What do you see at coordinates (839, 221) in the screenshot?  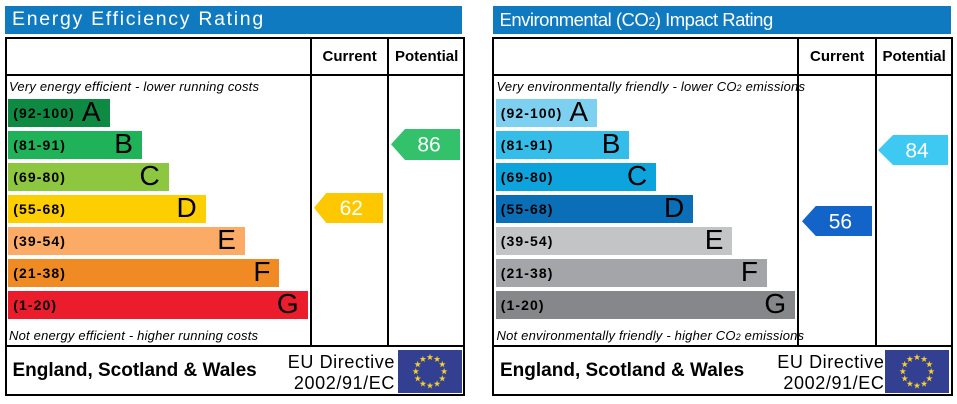 I see `svg-text: 56` at bounding box center [839, 221].